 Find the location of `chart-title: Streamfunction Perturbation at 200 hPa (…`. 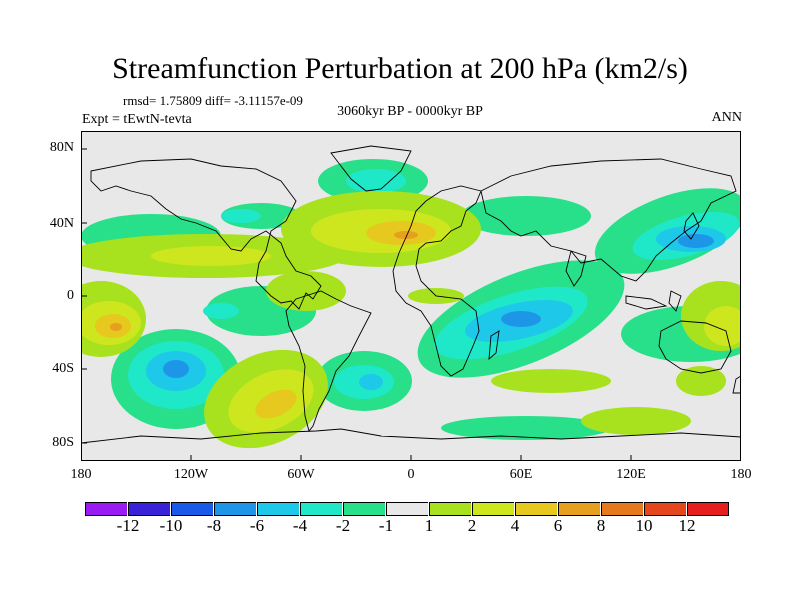

chart-title: Streamfunction Perturbation at 200 hPa (… is located at coordinates (400, 68).